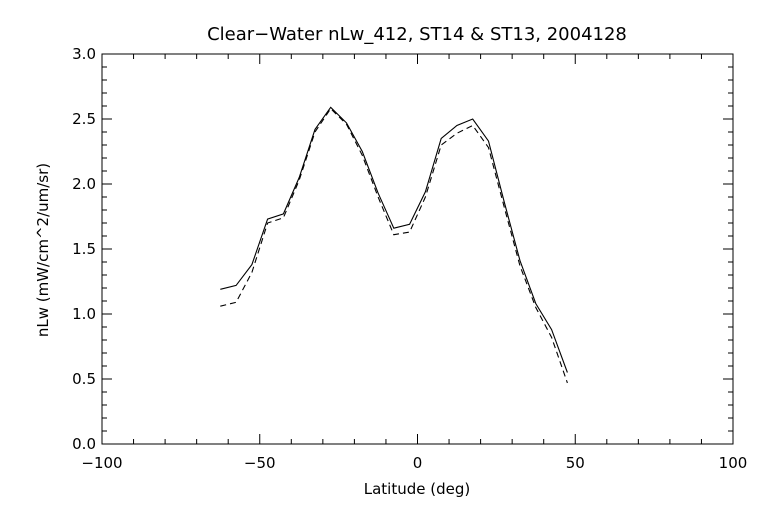  What do you see at coordinates (84, 249) in the screenshot?
I see `y-tick-label: 1.5` at bounding box center [84, 249].